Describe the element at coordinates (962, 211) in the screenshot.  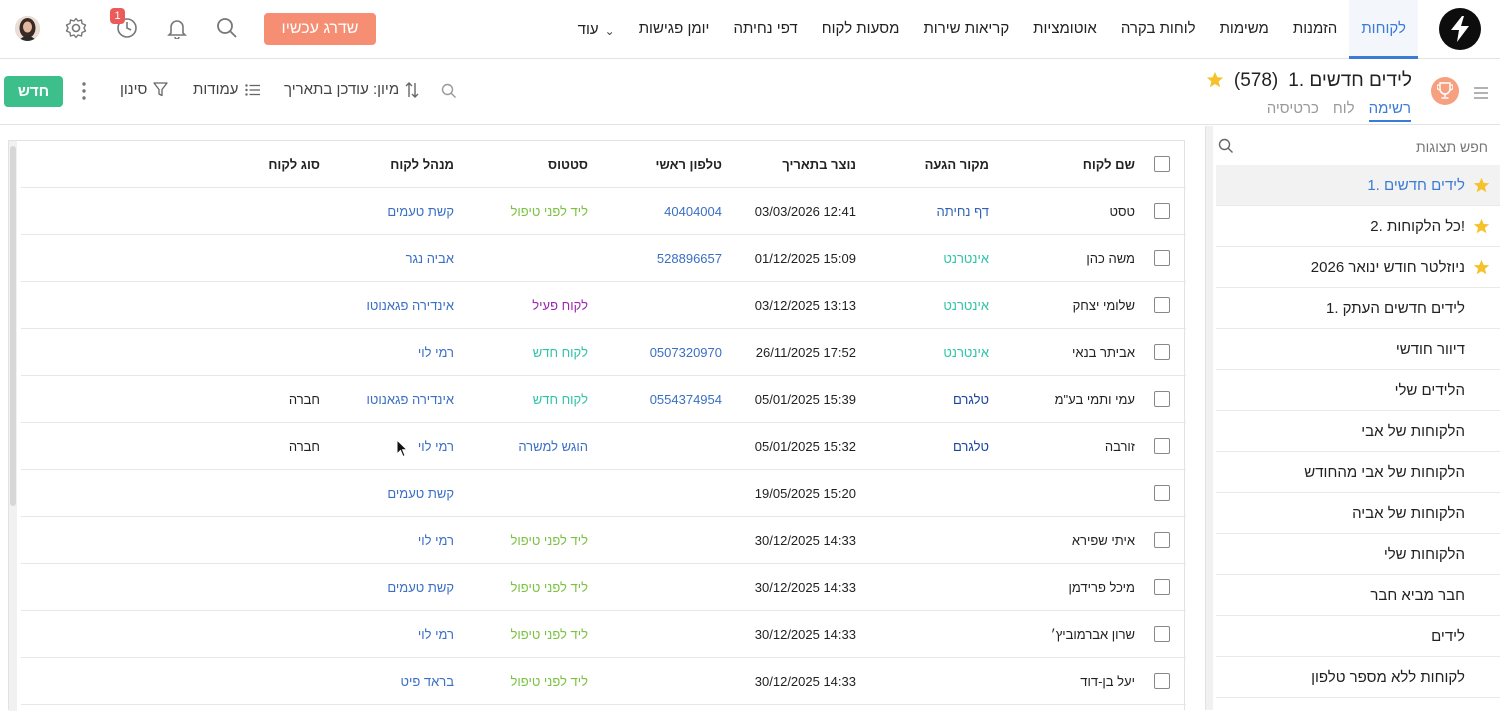
I see `cell-source: דף נחיתה` at that location.